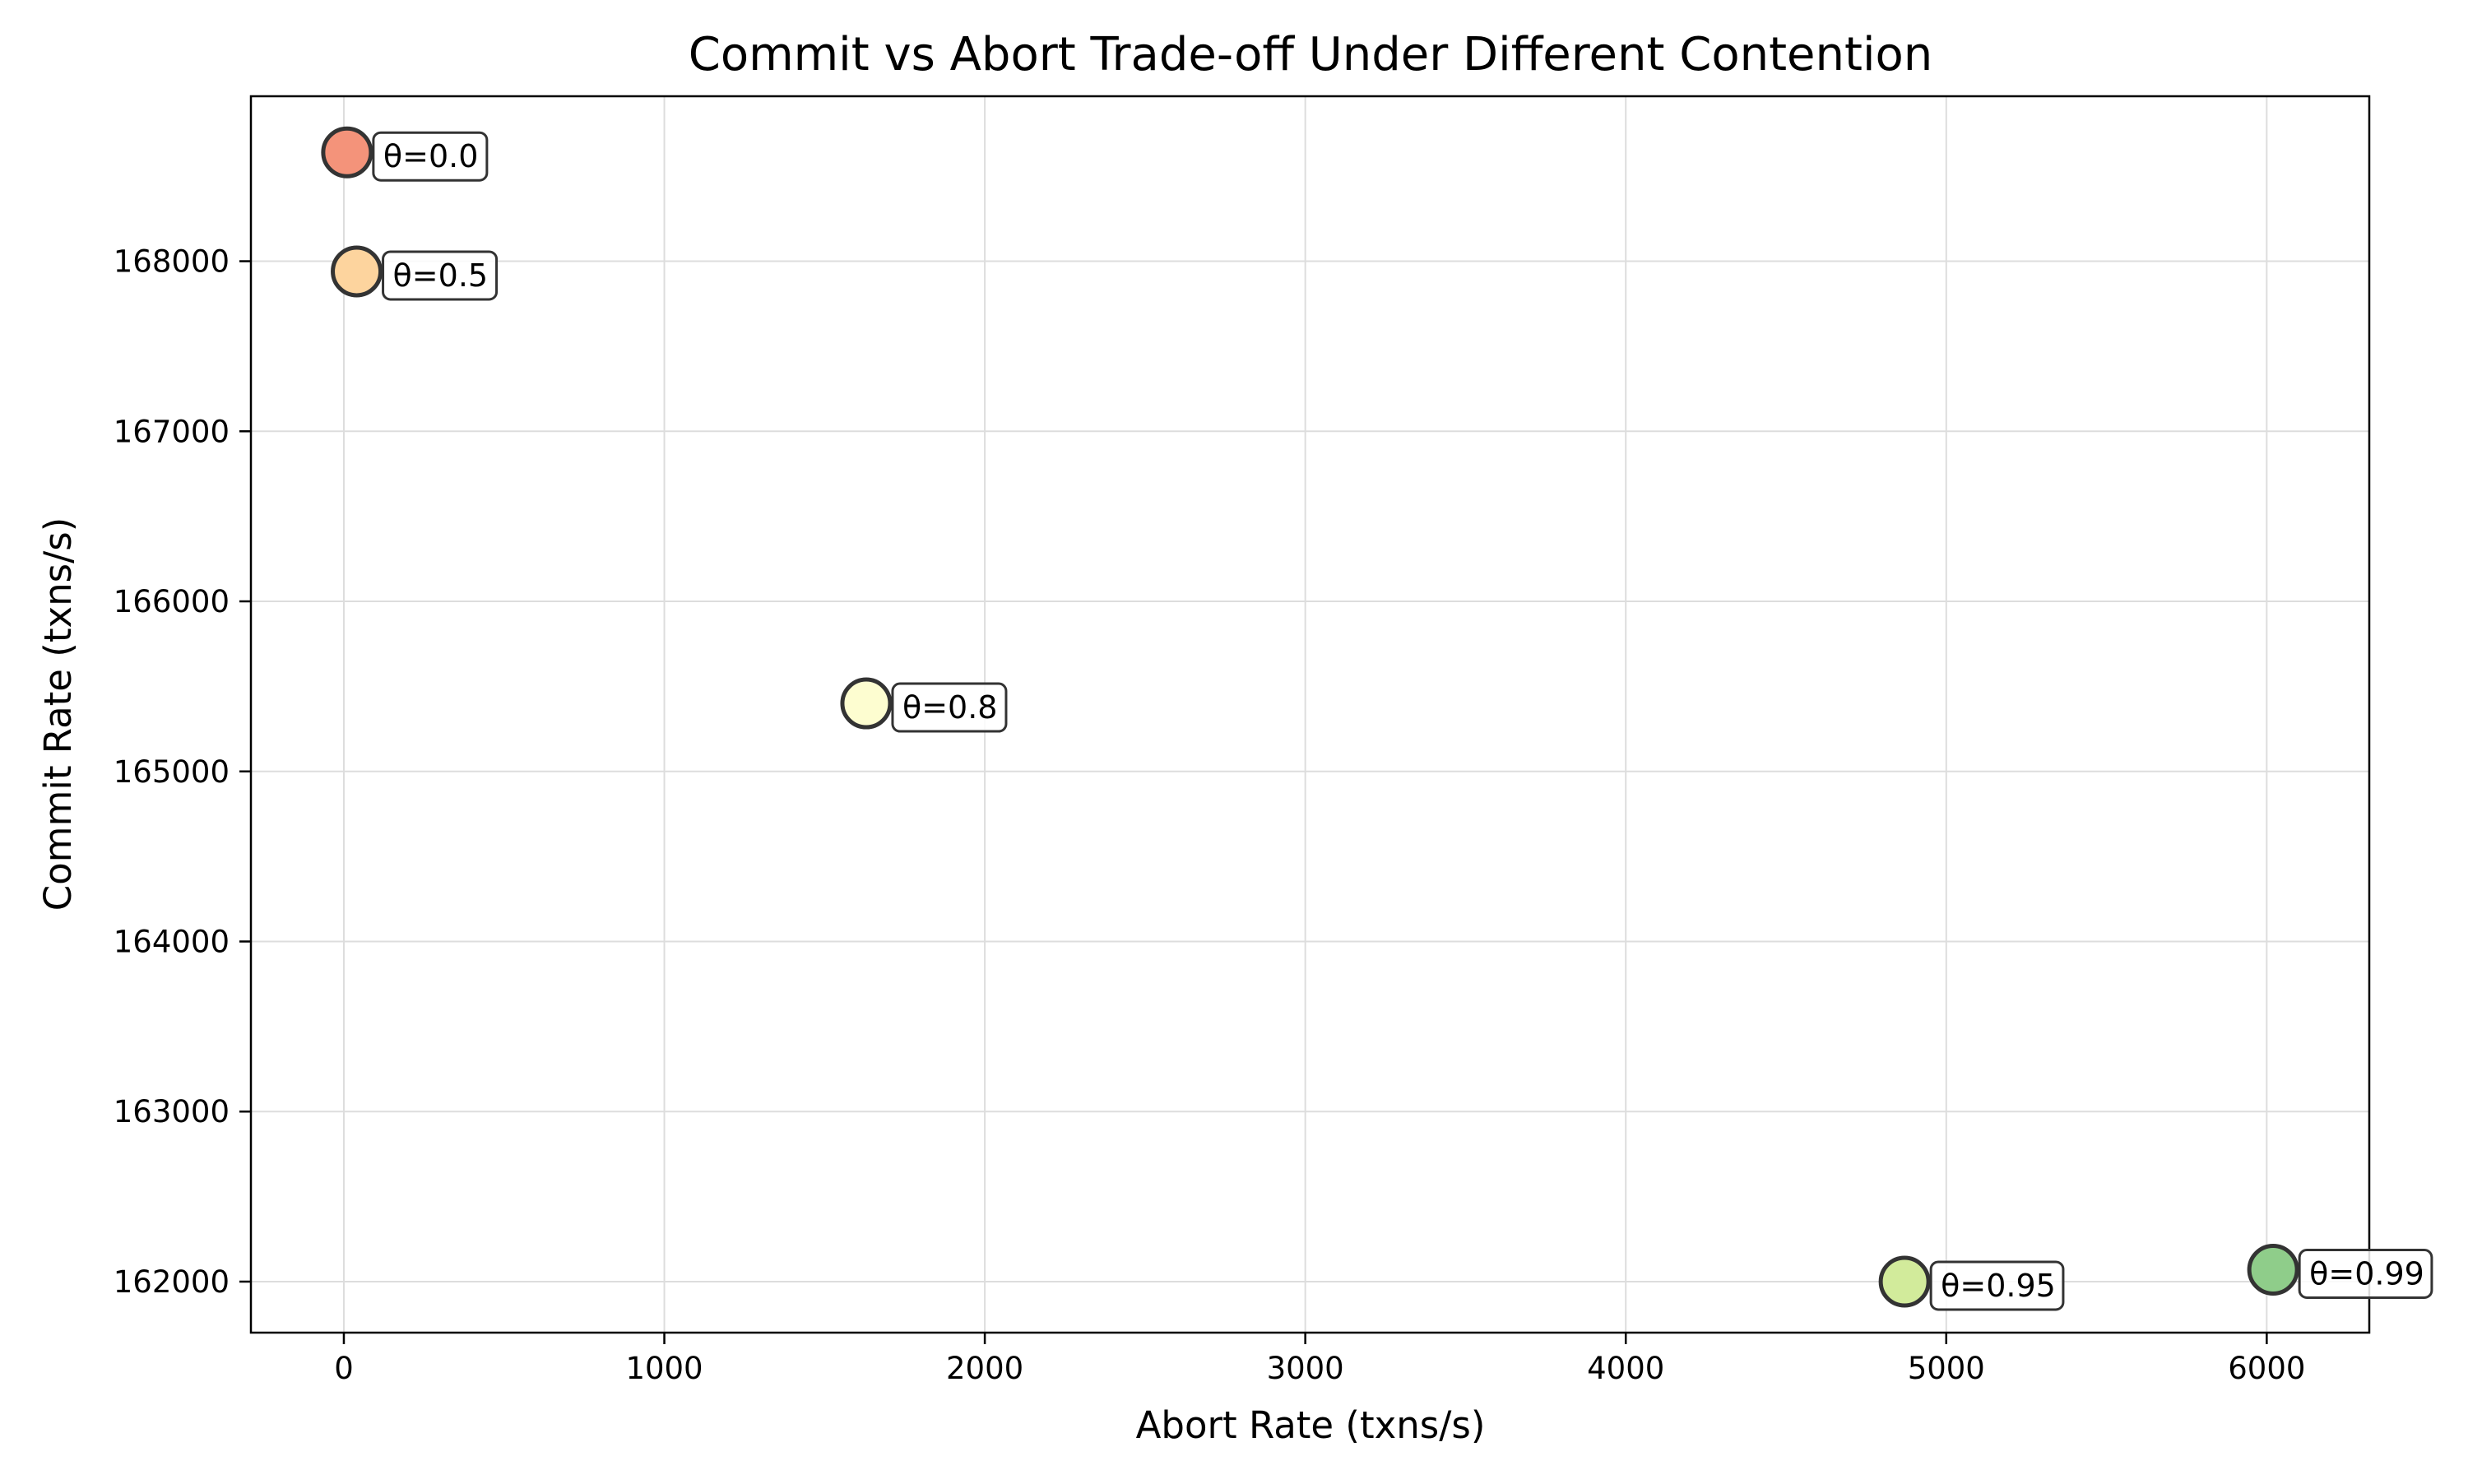 Image resolution: width=2468 pixels, height=1484 pixels. I want to click on point-label: θ=0.99, so click(2366, 1274).